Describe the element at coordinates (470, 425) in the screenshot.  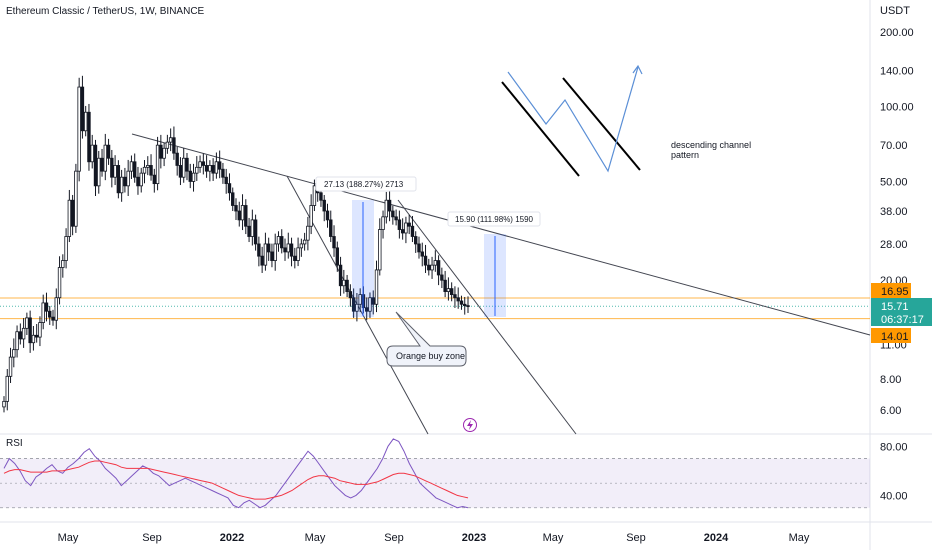
I see `lightning-icon` at that location.